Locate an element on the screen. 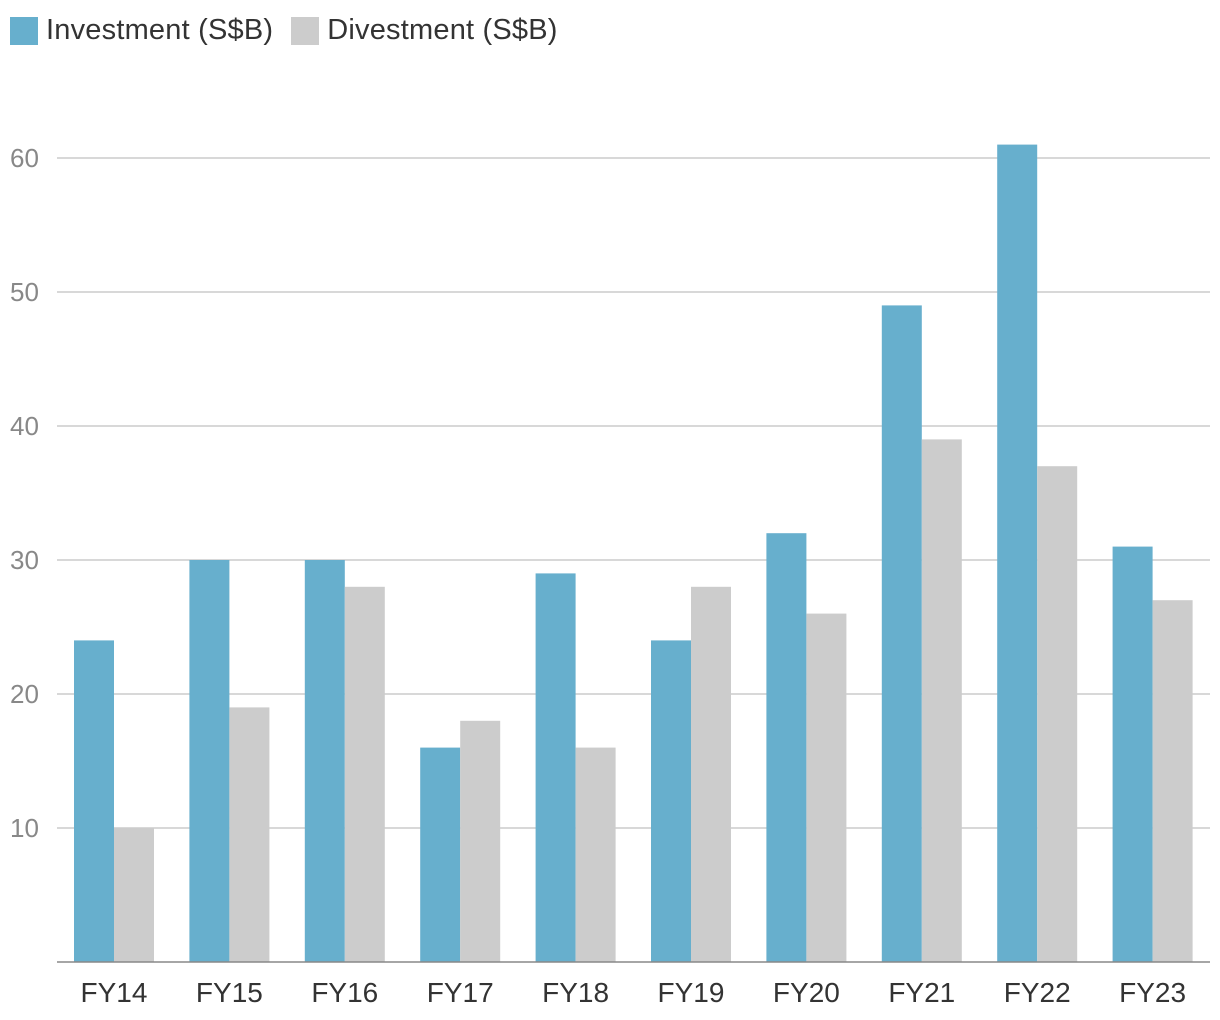 The height and width of the screenshot is (1020, 1220). x-tick-label-fy23: FY23 is located at coordinates (1152, 992).